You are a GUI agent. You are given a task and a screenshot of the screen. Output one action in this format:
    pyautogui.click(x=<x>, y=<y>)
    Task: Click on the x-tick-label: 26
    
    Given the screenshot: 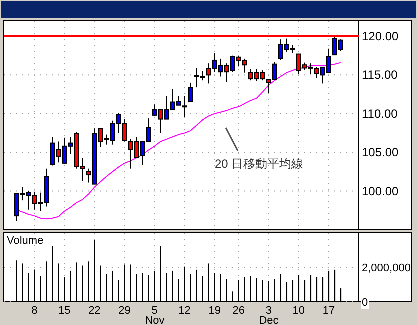 What is the action you would take?
    pyautogui.click(x=238, y=311)
    